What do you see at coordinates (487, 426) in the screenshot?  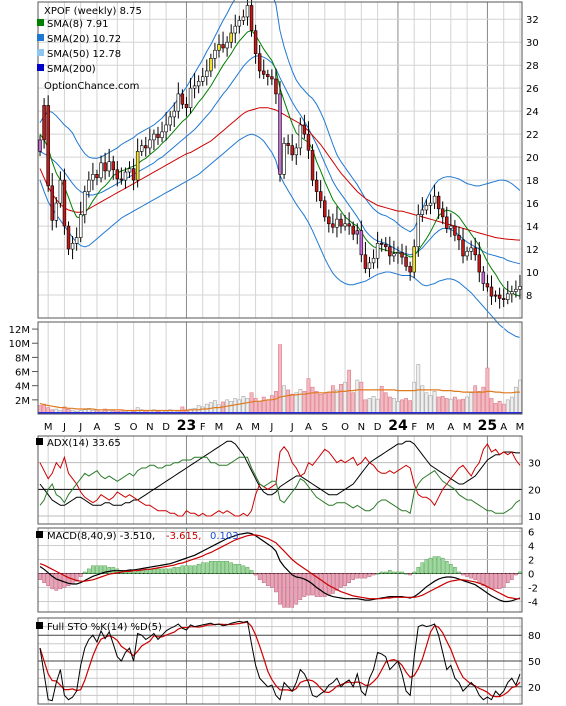 I see `x-axis-label: 25` at bounding box center [487, 426].